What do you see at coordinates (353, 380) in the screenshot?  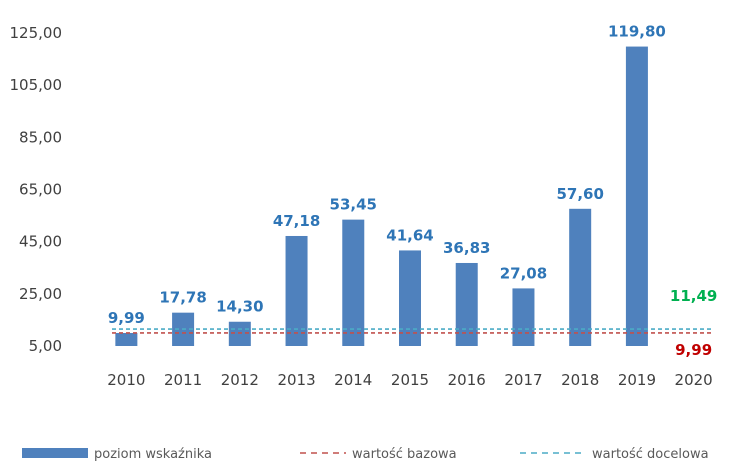 I see `x-tick-label: 2014` at bounding box center [353, 380].